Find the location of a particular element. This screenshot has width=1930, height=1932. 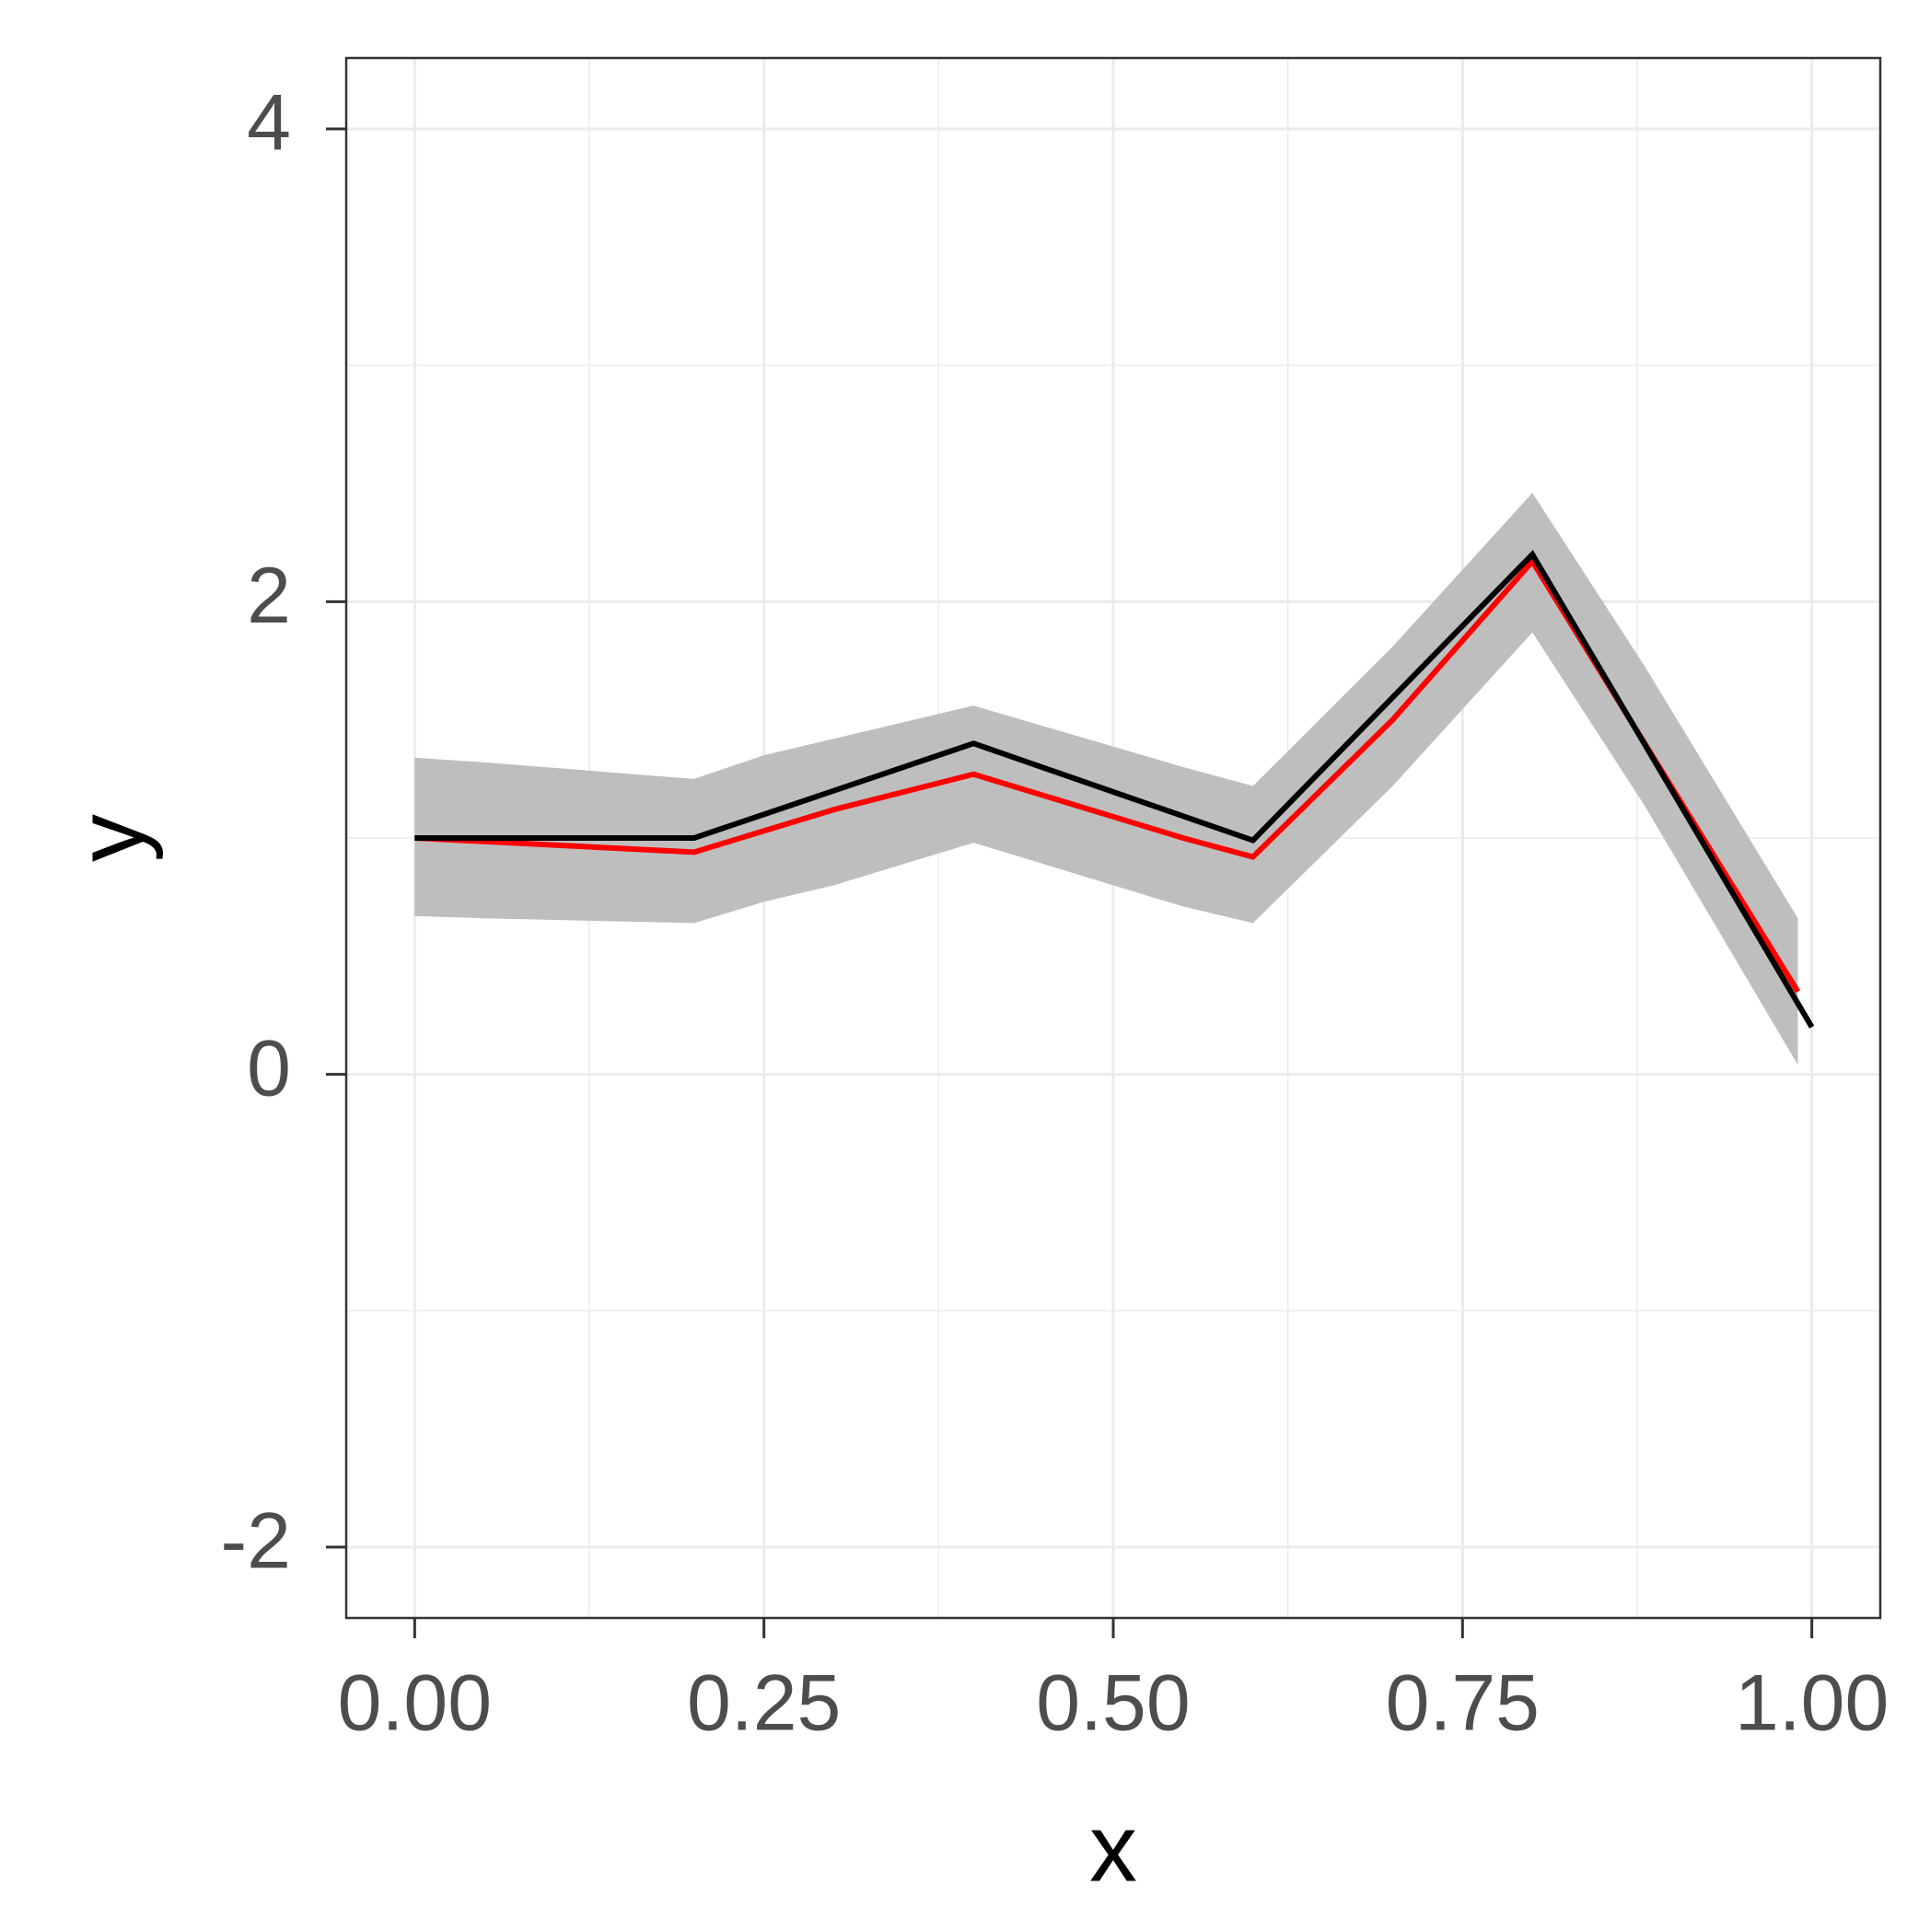

y-tick-label: -2 is located at coordinates (256, 1541).